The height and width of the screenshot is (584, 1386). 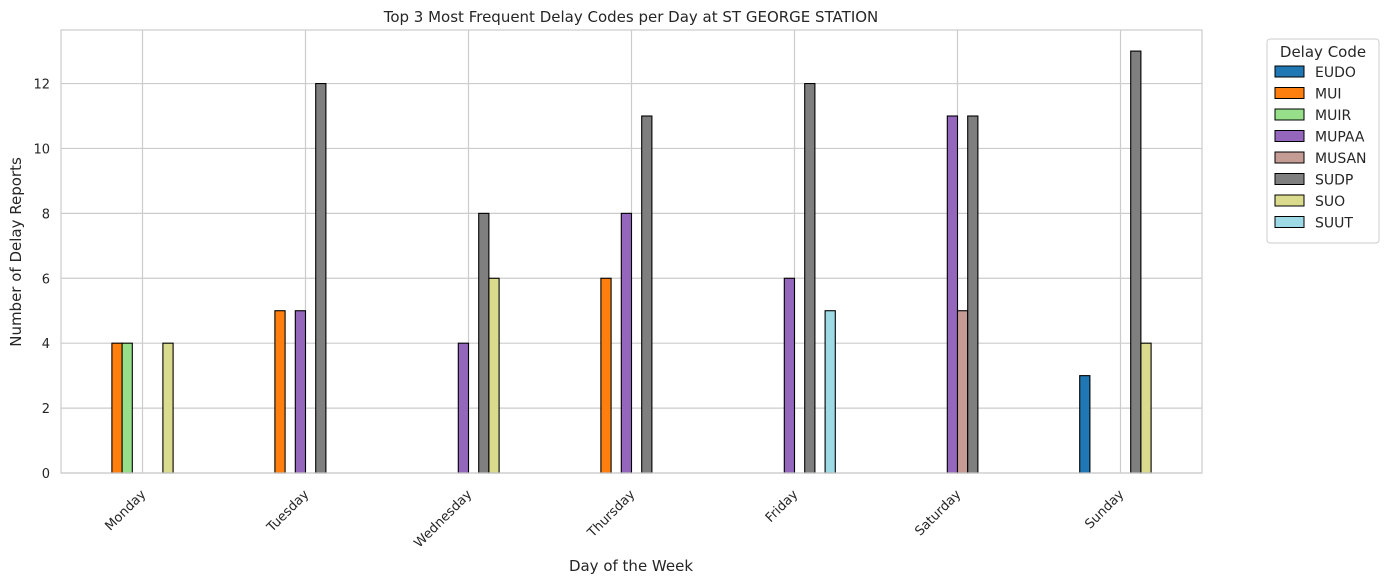 What do you see at coordinates (280, 392) in the screenshot?
I see `bar-mui-tuesday` at bounding box center [280, 392].